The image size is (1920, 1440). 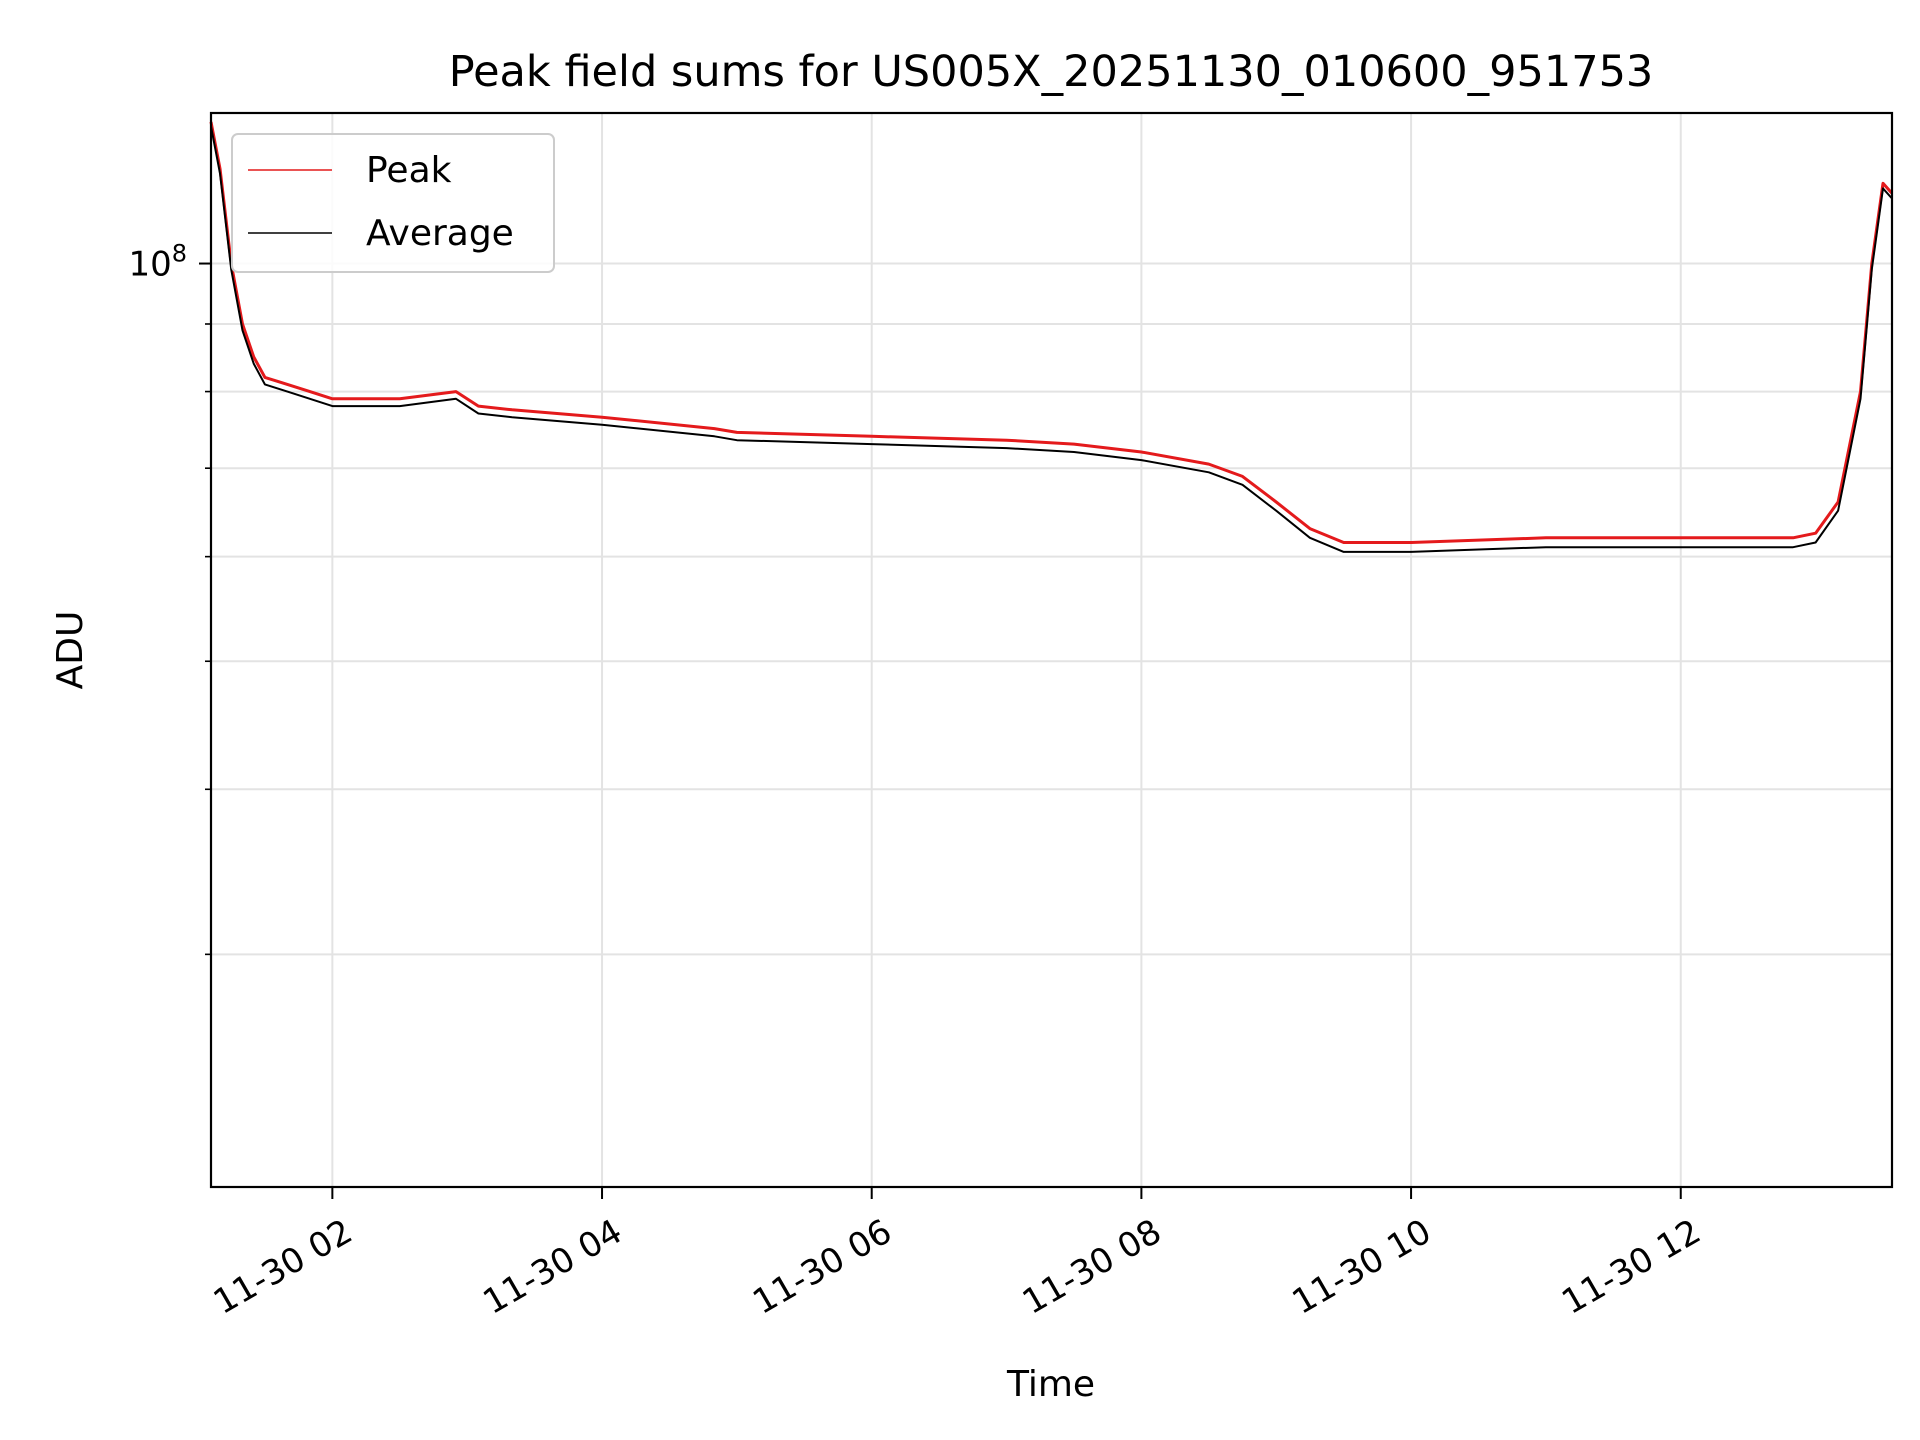 What do you see at coordinates (440, 233) in the screenshot?
I see `legend-label-average: Average` at bounding box center [440, 233].